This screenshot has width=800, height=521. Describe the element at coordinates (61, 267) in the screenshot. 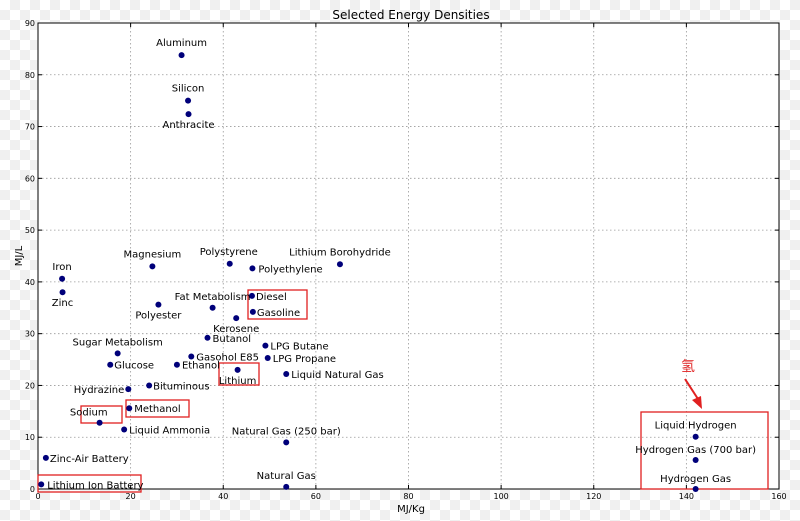

I see `label-iron: Iron` at that location.